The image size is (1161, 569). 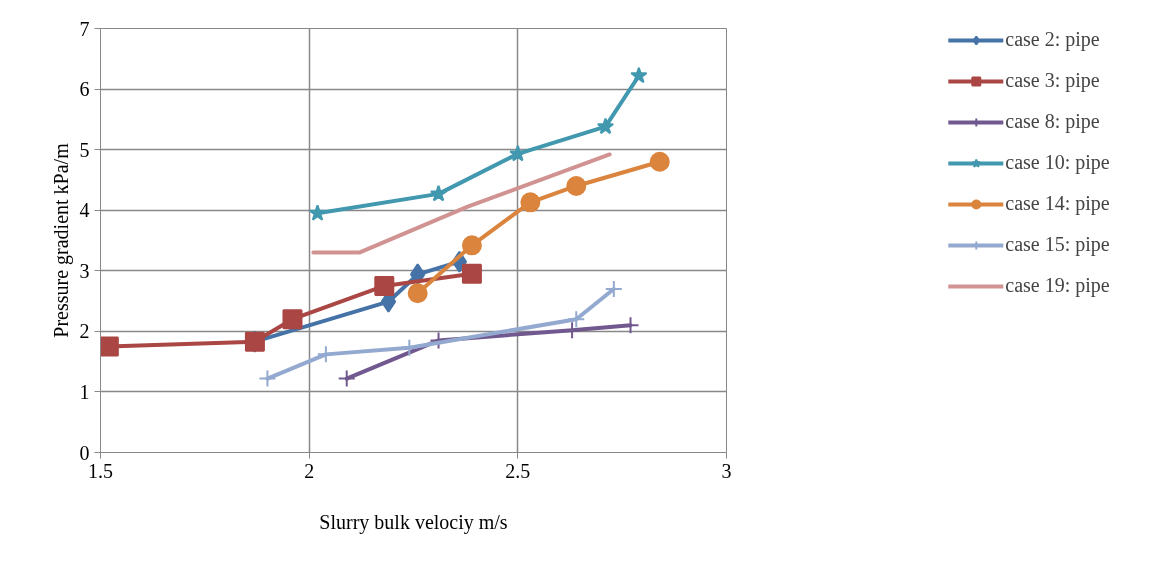 What do you see at coordinates (84, 89) in the screenshot?
I see `y-tick-label: 6` at bounding box center [84, 89].